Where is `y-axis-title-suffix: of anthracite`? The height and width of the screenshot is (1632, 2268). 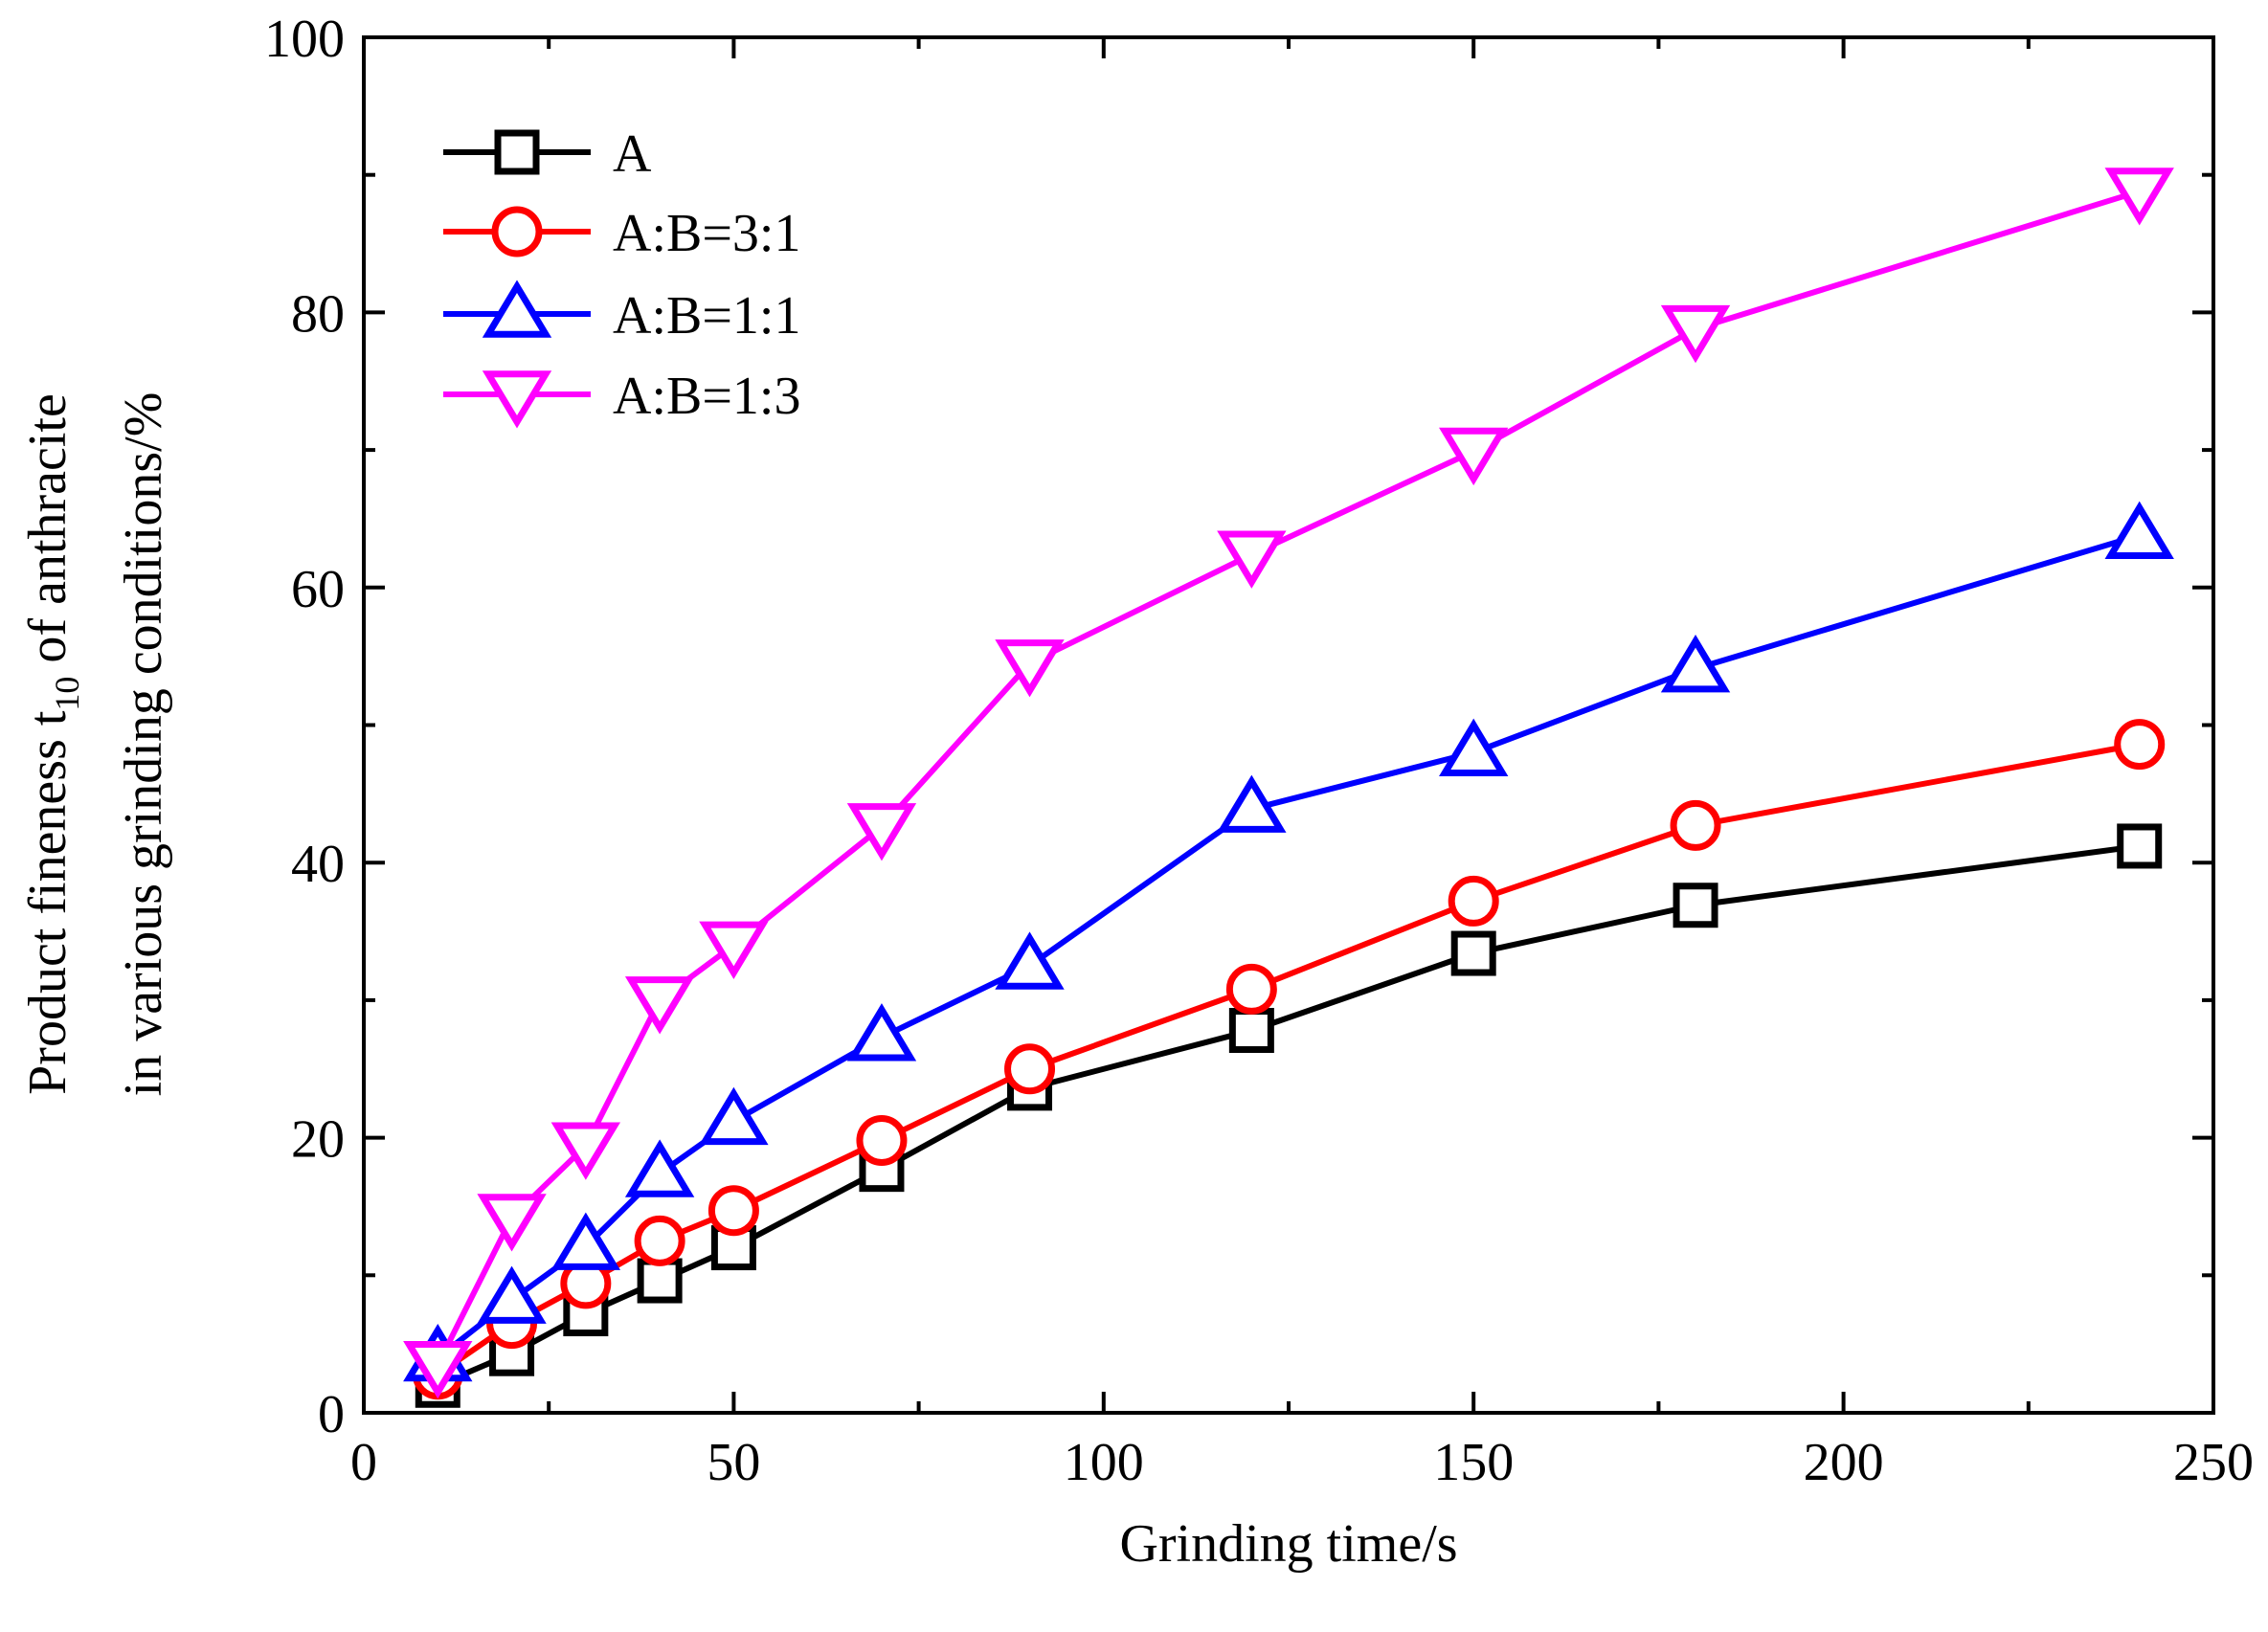 y-axis-title-suffix: of anthracite is located at coordinates (48, 534).